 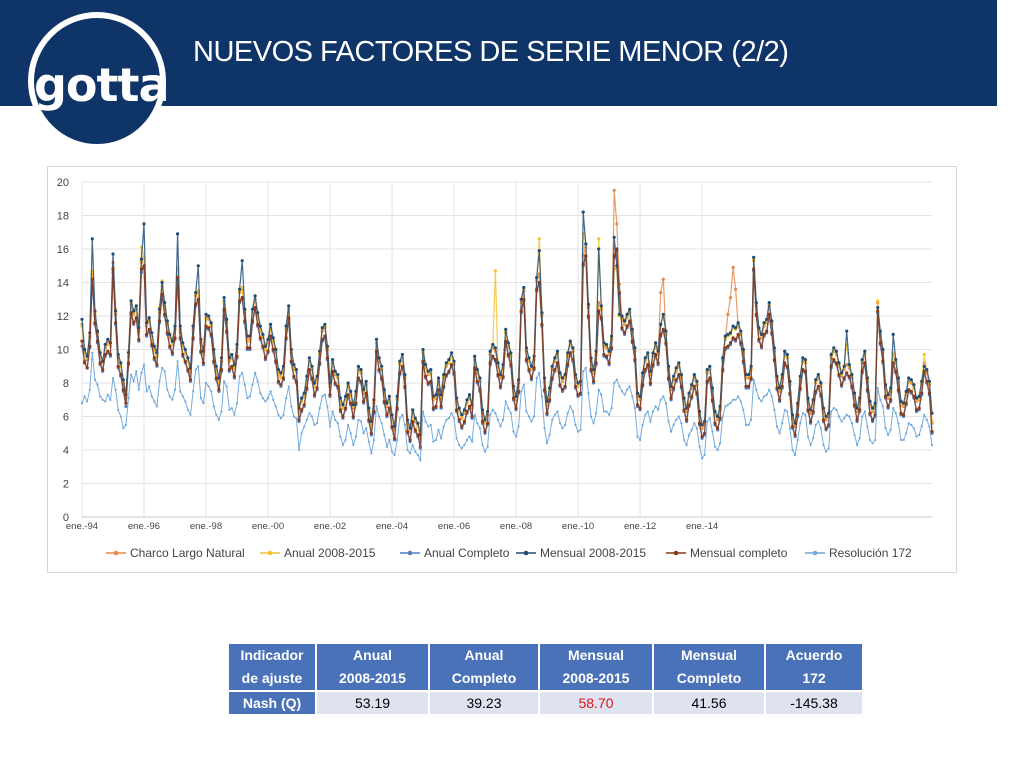 What do you see at coordinates (708, 655) in the screenshot?
I see `header-line: Mensual` at bounding box center [708, 655].